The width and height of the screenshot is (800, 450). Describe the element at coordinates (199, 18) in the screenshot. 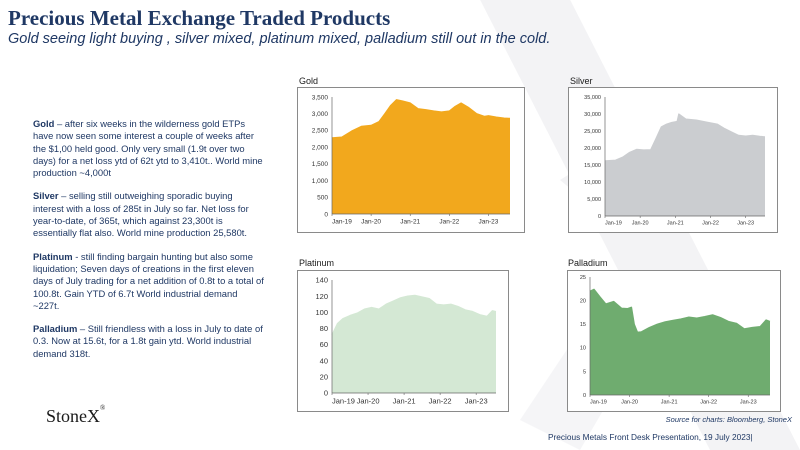

I see `page-title: Precious Metal Exchange Traded Products` at that location.